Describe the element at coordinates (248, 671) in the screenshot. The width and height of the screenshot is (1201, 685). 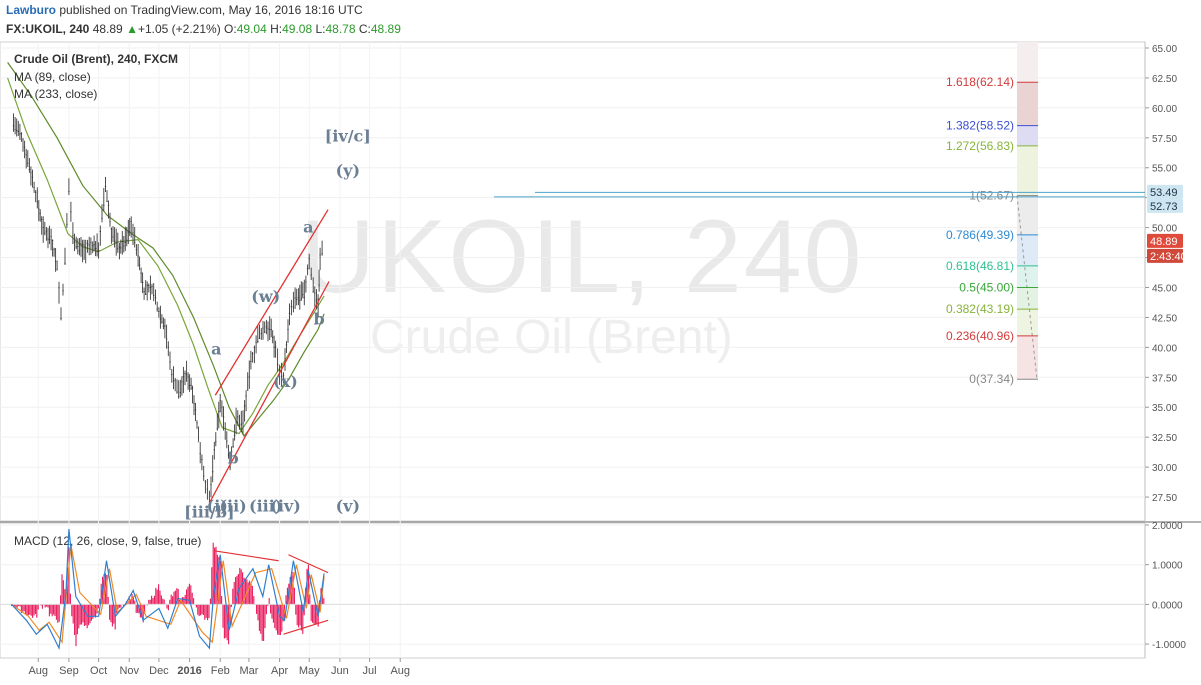
I see `time-tick-label: Mar` at that location.